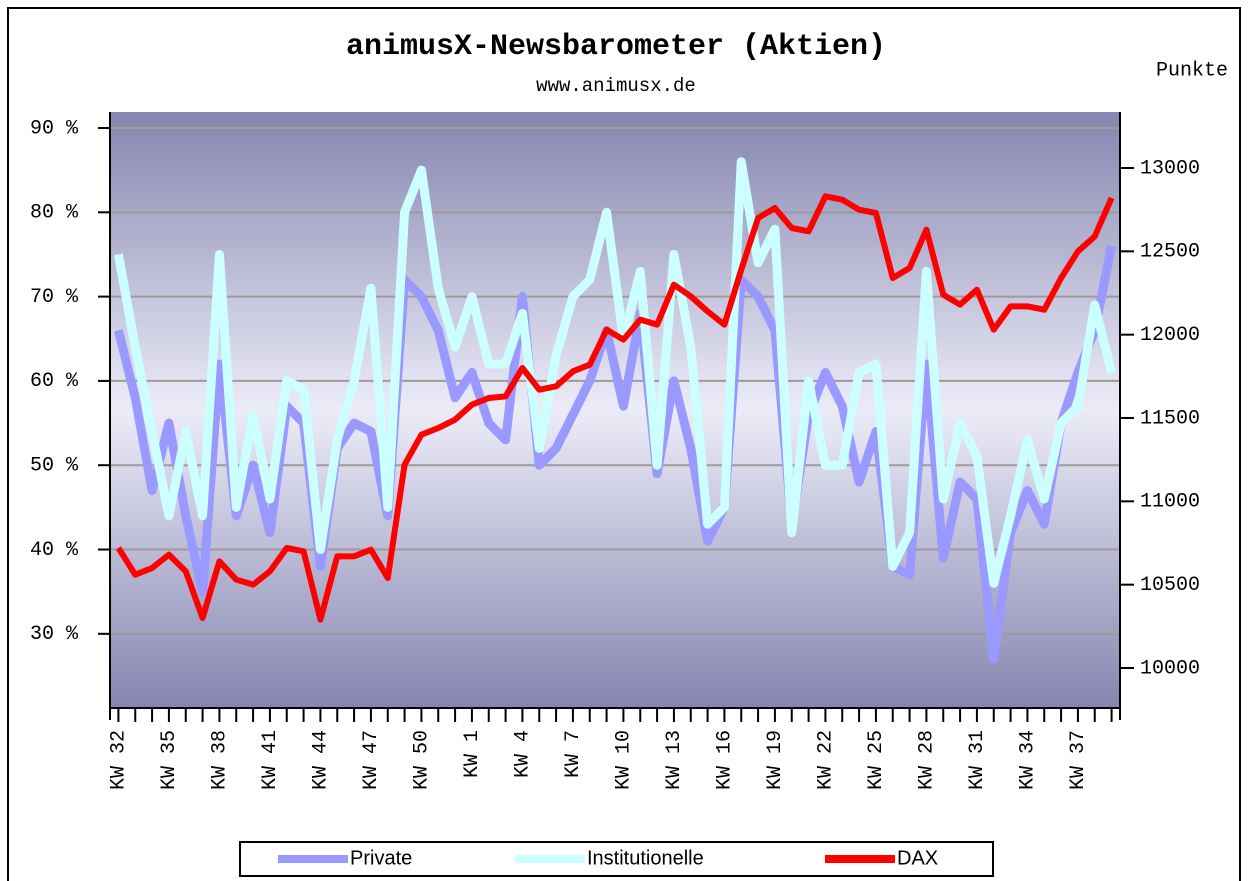 Image resolution: width=1248 pixels, height=881 pixels. Describe the element at coordinates (645, 858) in the screenshot. I see `legend-label: Institutionelle` at that location.